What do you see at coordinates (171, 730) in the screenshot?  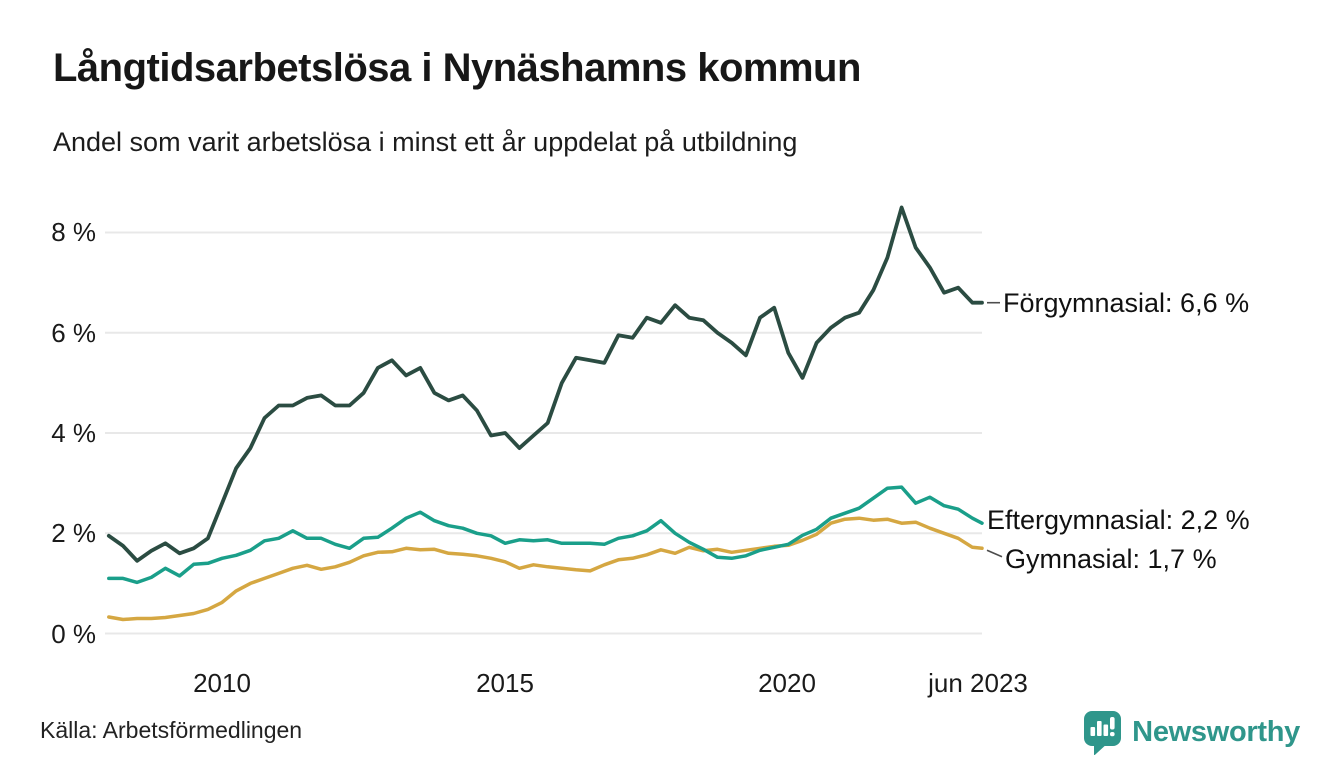 I see `source-note: Källa: Arbetsförmedlingen` at bounding box center [171, 730].